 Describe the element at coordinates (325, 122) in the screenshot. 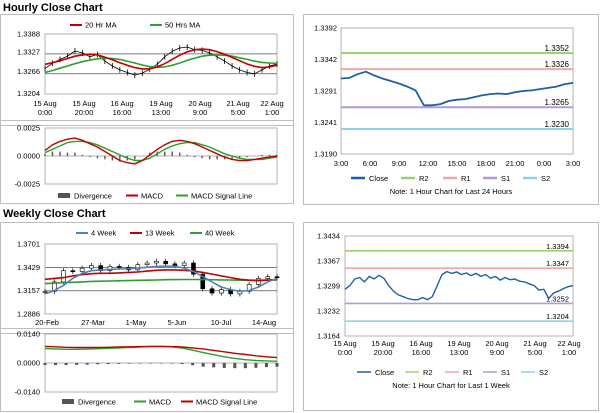

I see `y-tick-label: 1.3241` at that location.